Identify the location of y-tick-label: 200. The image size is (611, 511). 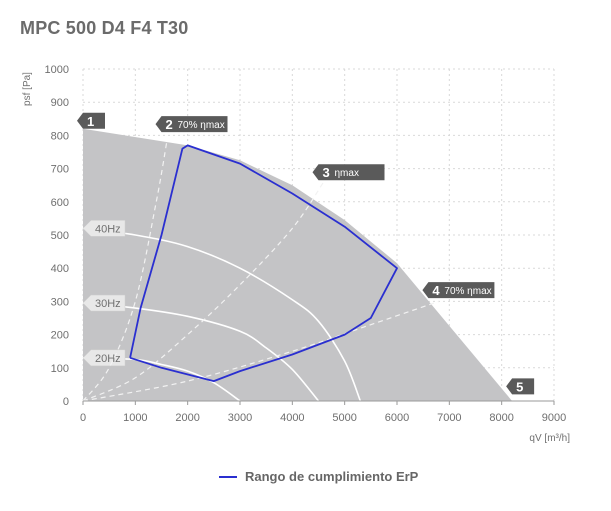
(60, 336).